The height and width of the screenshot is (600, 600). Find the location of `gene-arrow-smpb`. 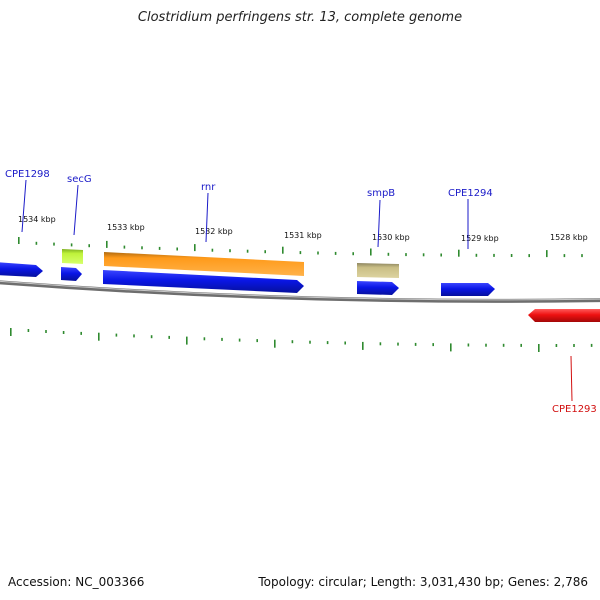

gene-arrow-smpb is located at coordinates (378, 288).